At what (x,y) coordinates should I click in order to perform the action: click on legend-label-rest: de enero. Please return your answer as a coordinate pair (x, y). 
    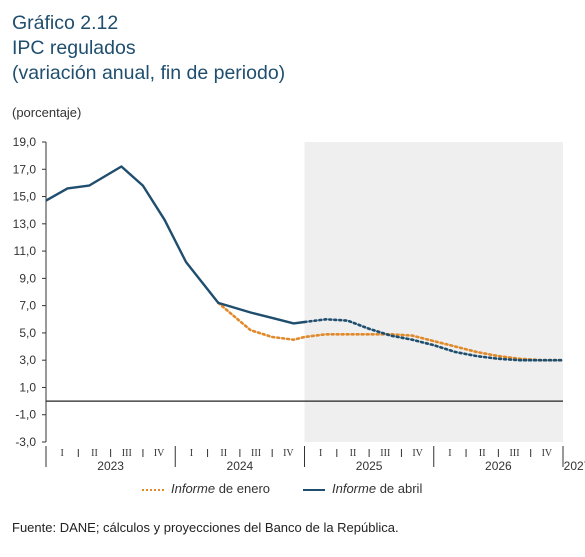
    Looking at the image, I should click on (243, 488).